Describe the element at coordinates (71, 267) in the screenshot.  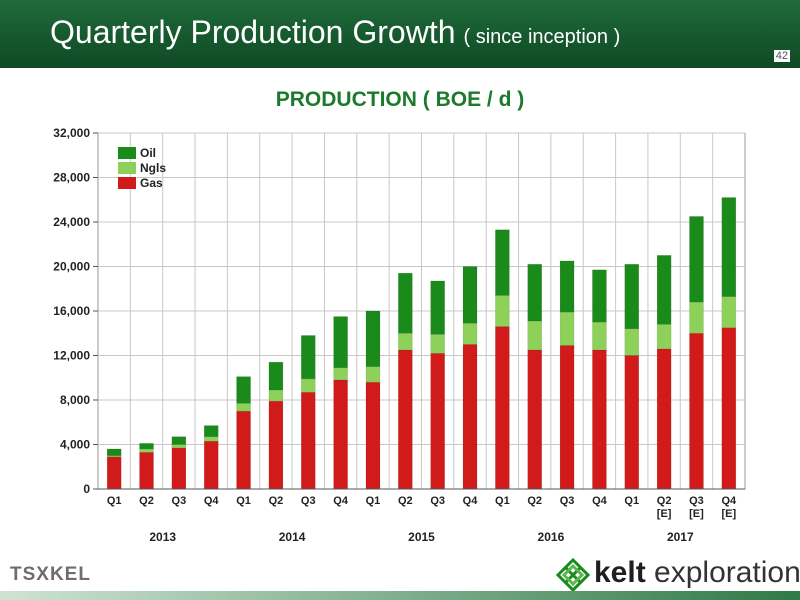
I see `y-tick-label: 20,000` at that location.